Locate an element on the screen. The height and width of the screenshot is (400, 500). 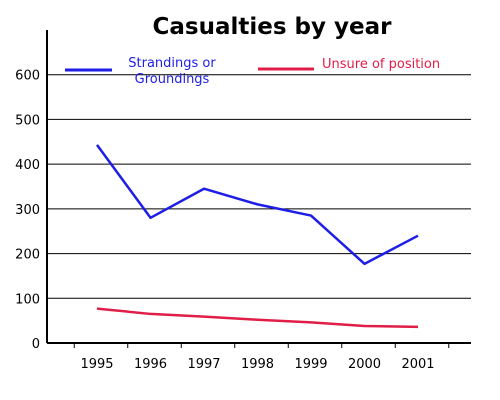
x-tick-label: 2000 is located at coordinates (364, 364).